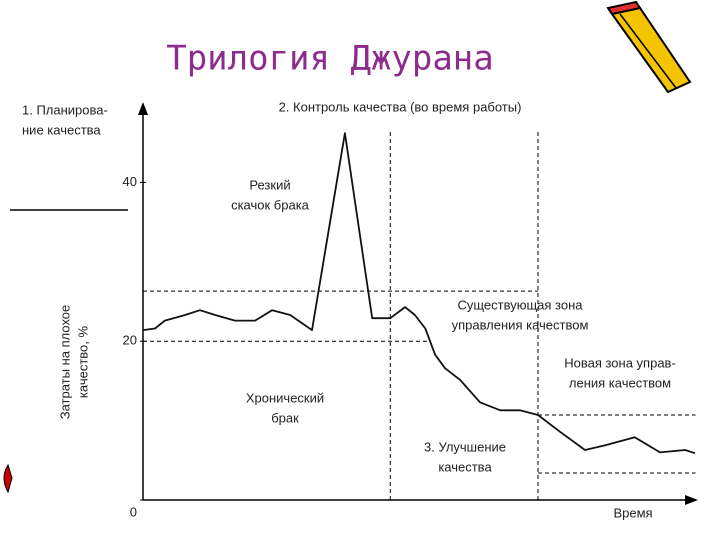 The width and height of the screenshot is (720, 540). I want to click on annotation: скачок брака, so click(270, 204).